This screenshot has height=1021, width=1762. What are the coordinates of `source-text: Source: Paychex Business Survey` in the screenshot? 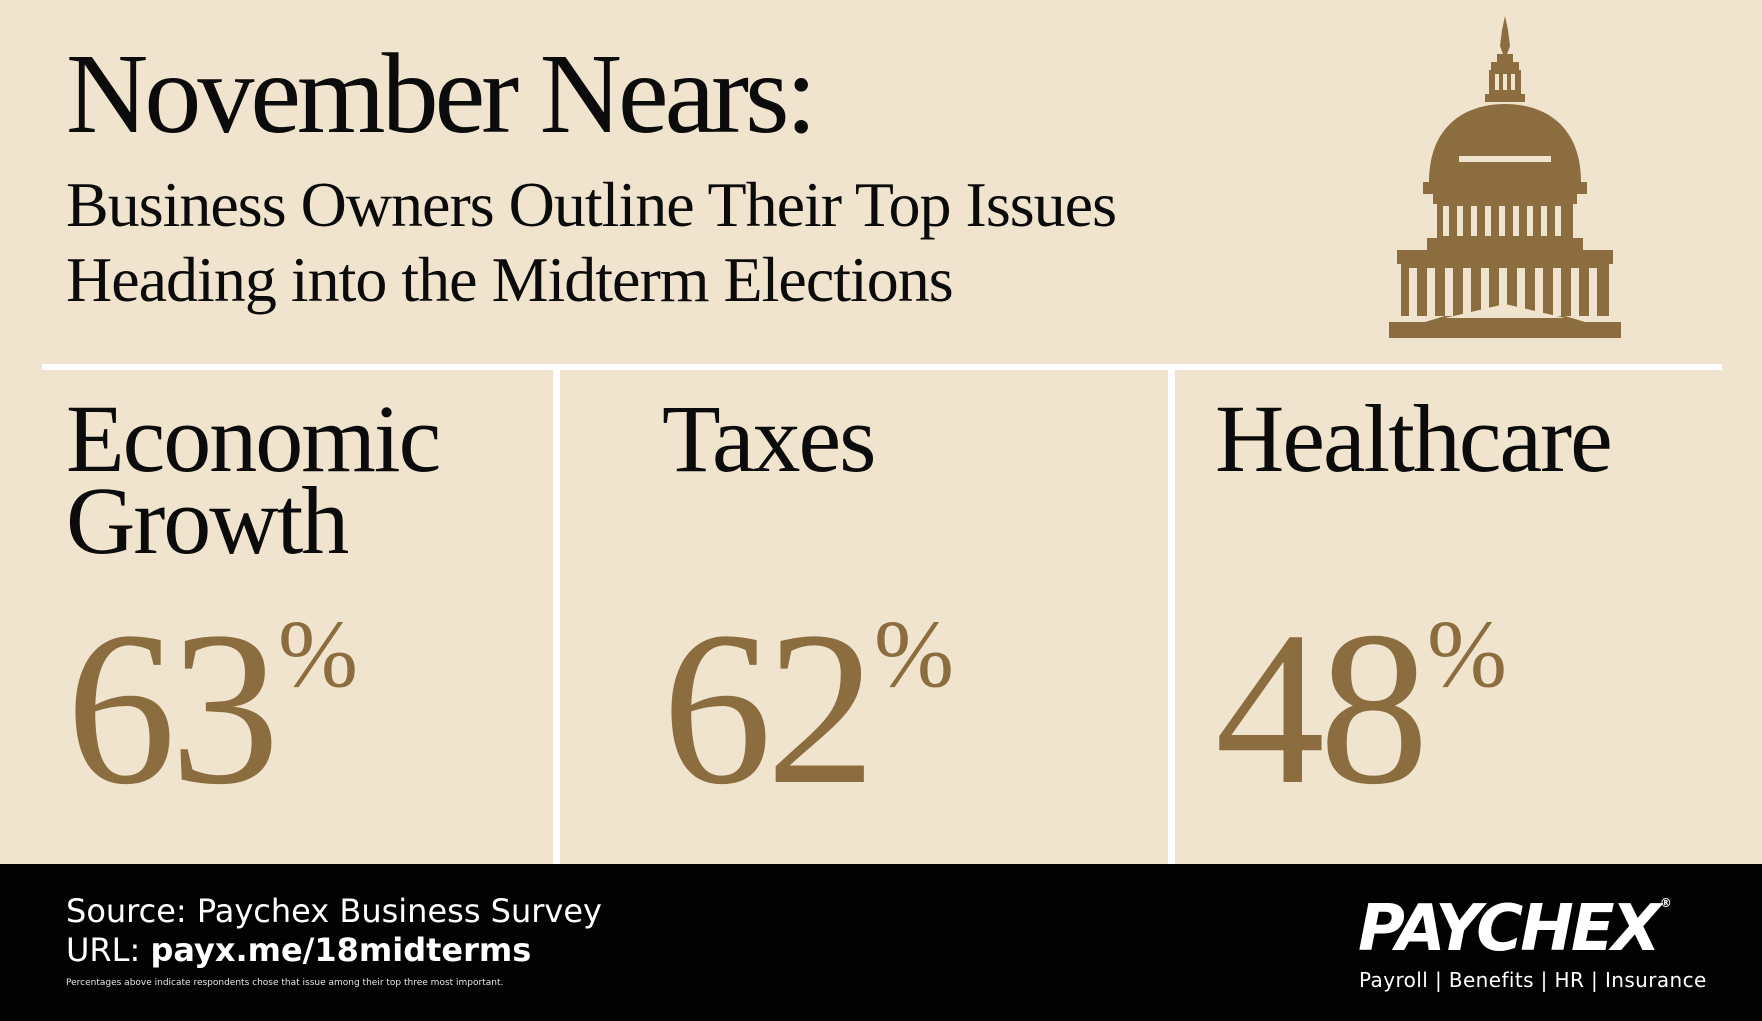 It's located at (334, 911).